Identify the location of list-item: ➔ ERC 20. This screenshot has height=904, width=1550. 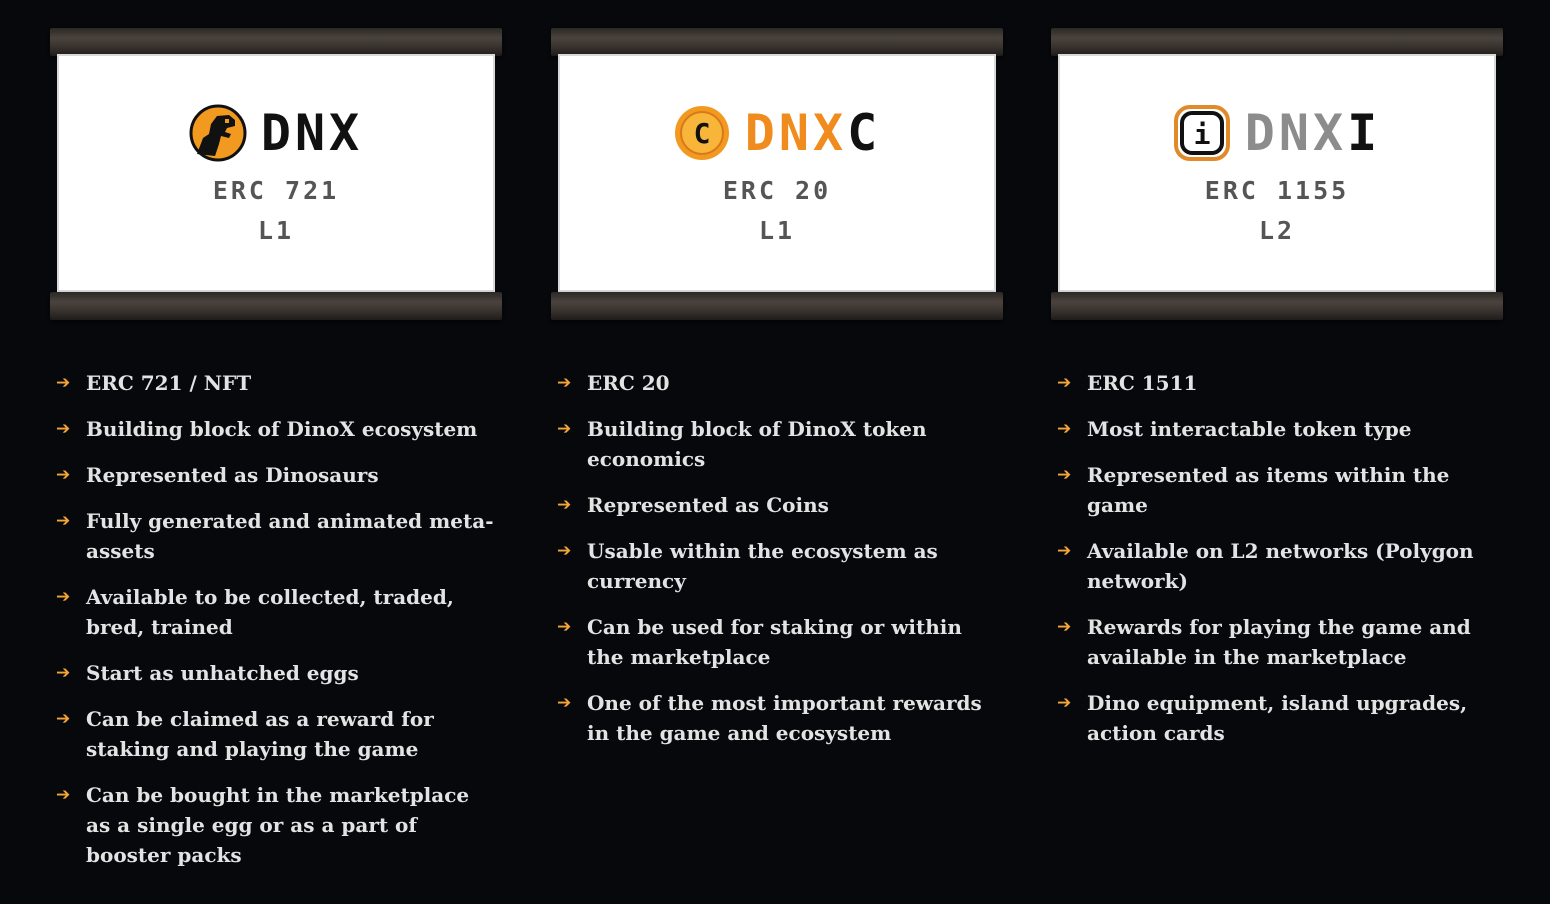
(777, 383).